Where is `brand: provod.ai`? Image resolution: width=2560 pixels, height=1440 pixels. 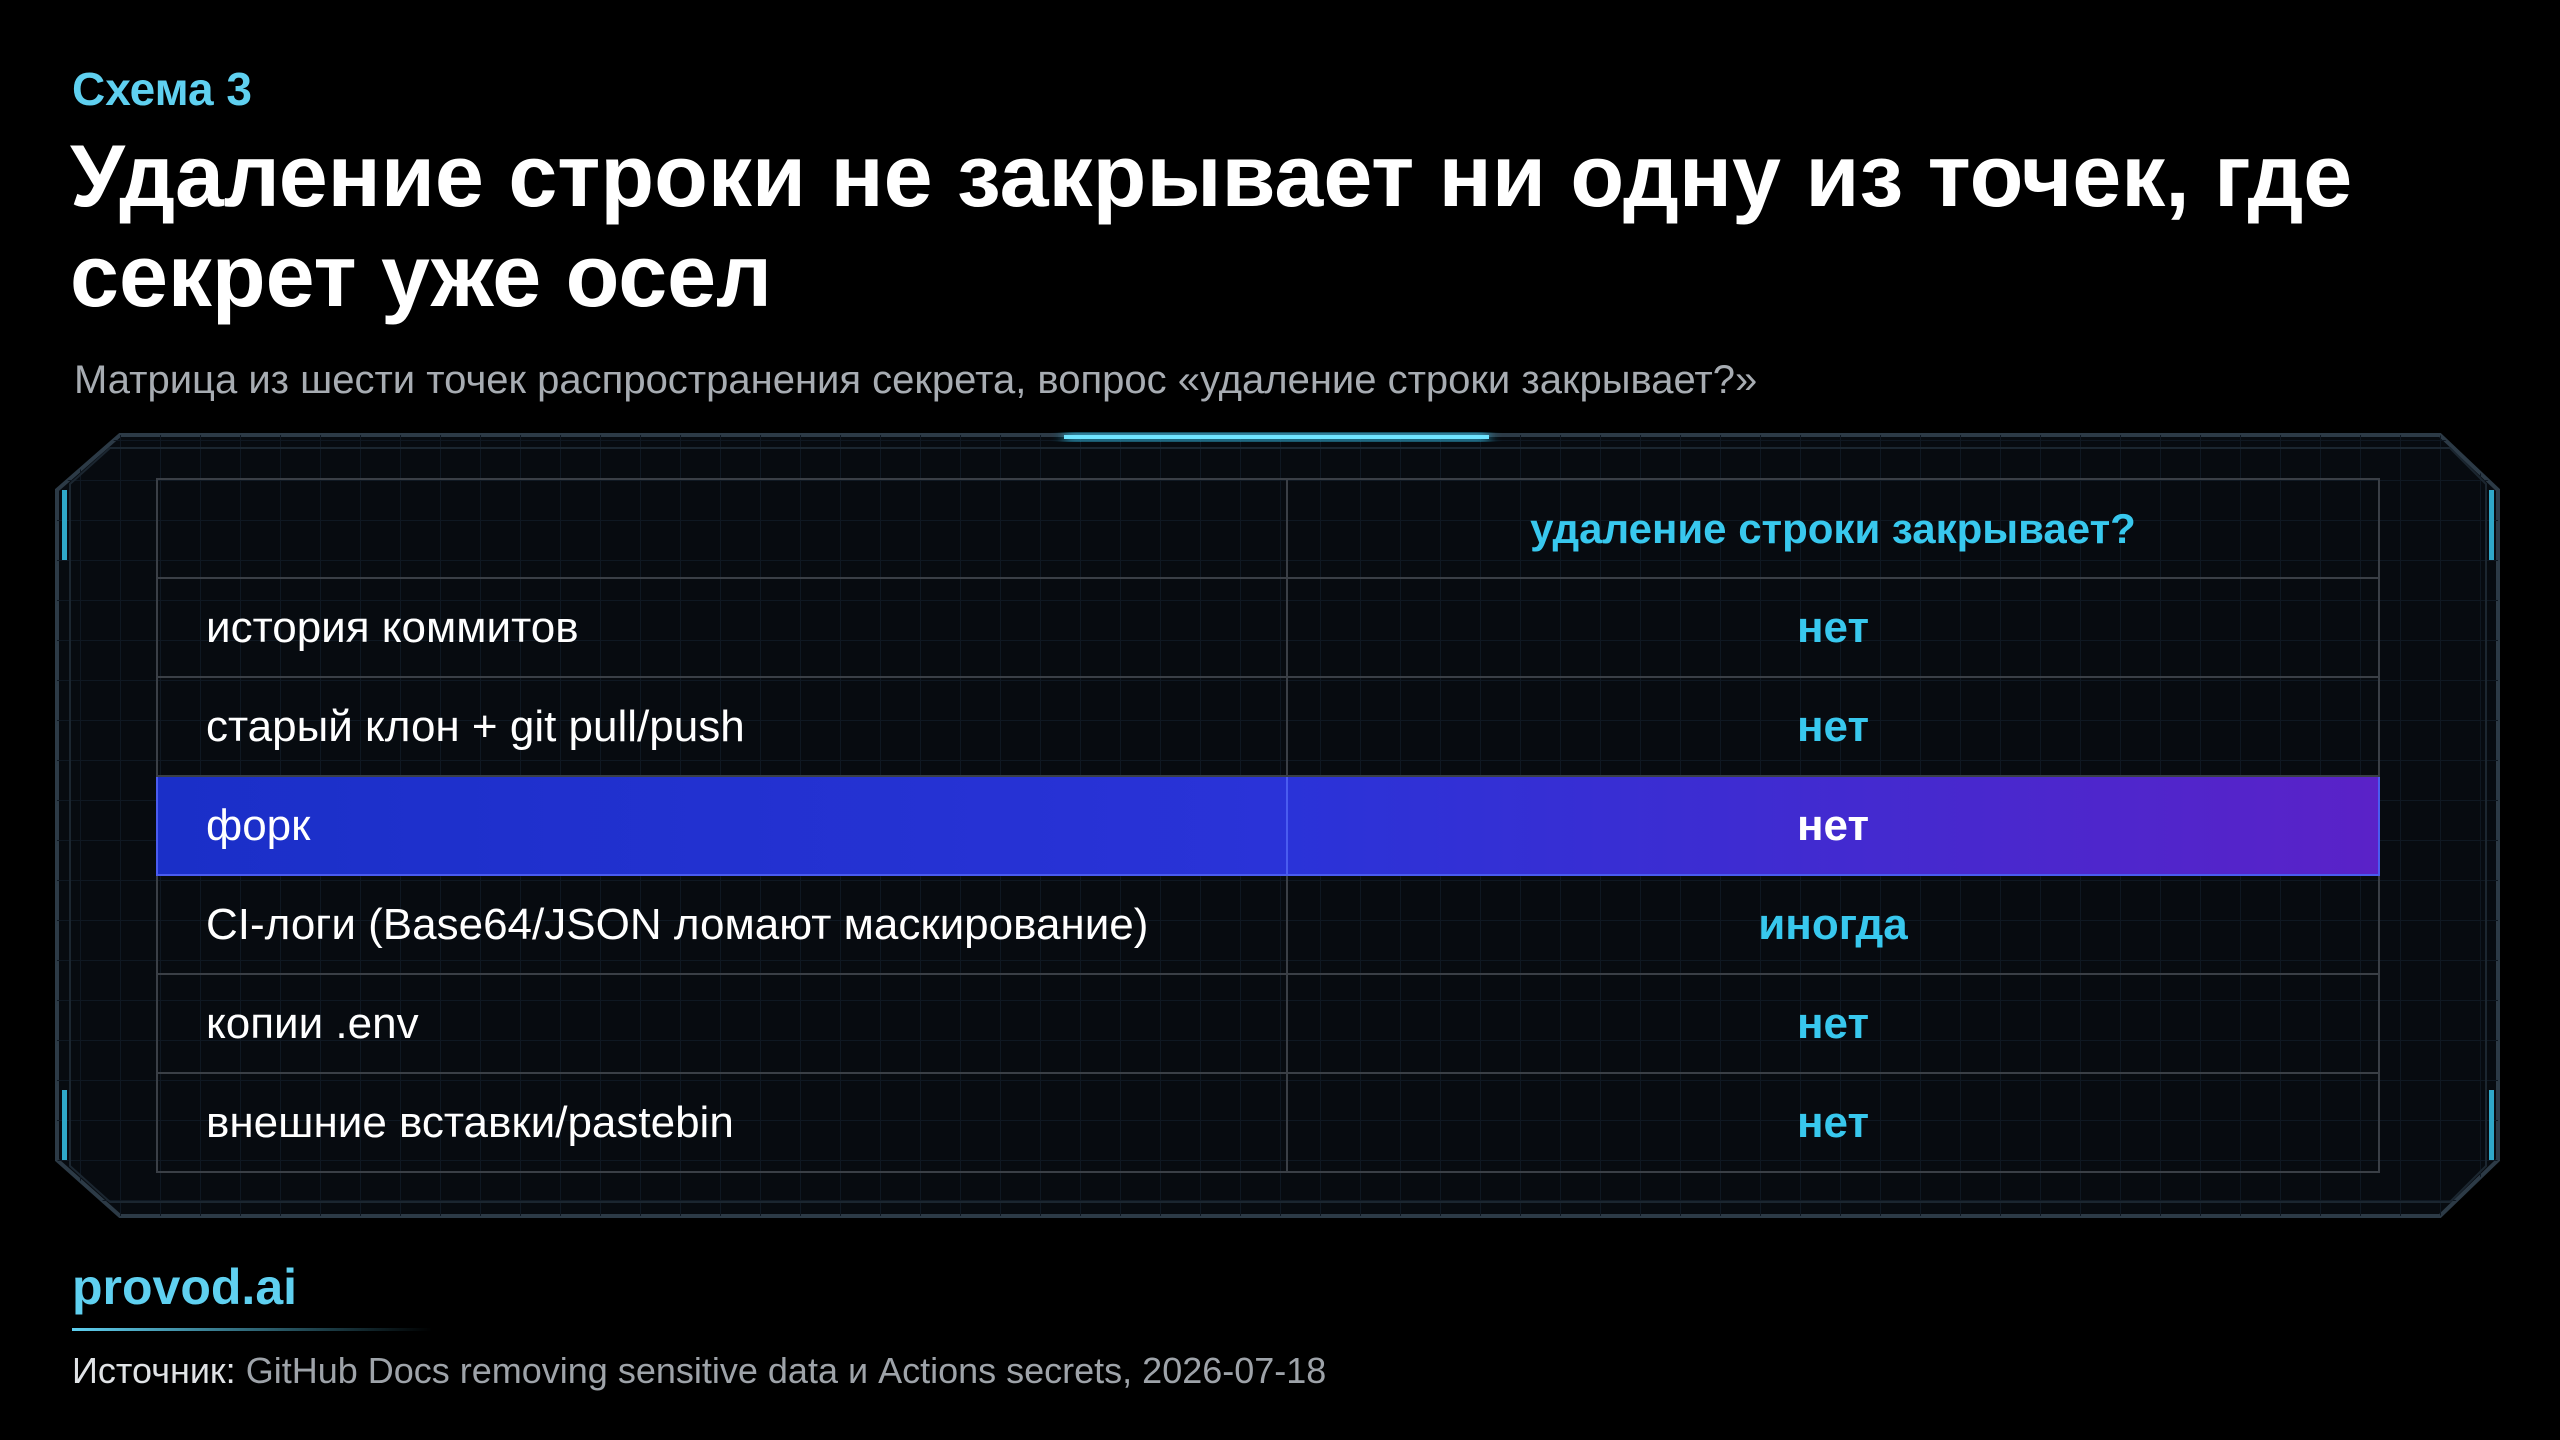 brand: provod.ai is located at coordinates (185, 1287).